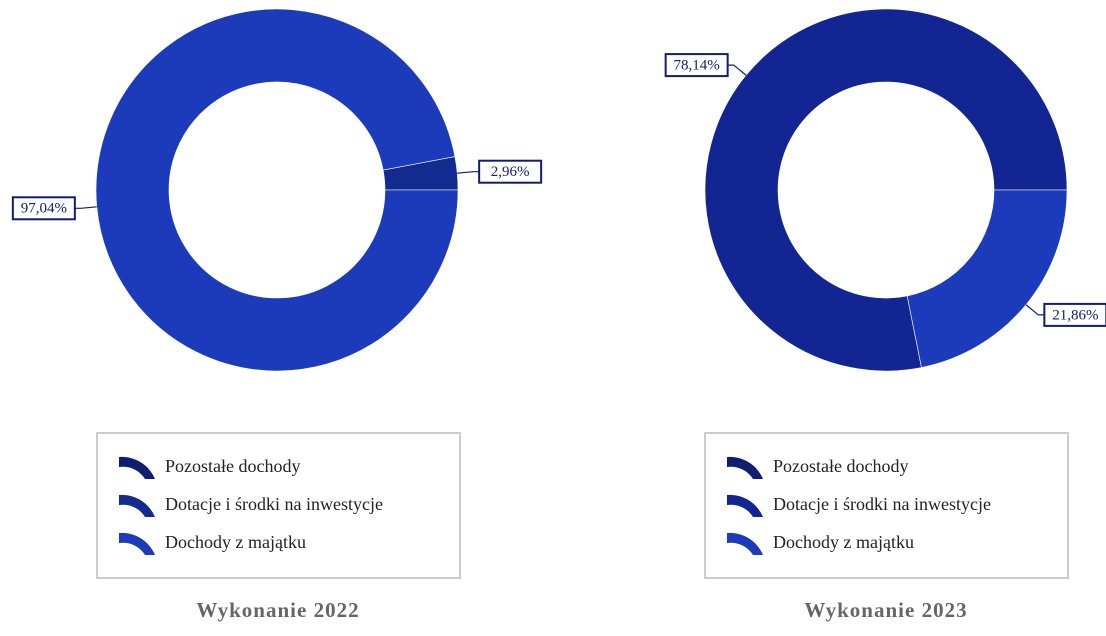  I want to click on data-label: 97,04%, so click(44, 209).